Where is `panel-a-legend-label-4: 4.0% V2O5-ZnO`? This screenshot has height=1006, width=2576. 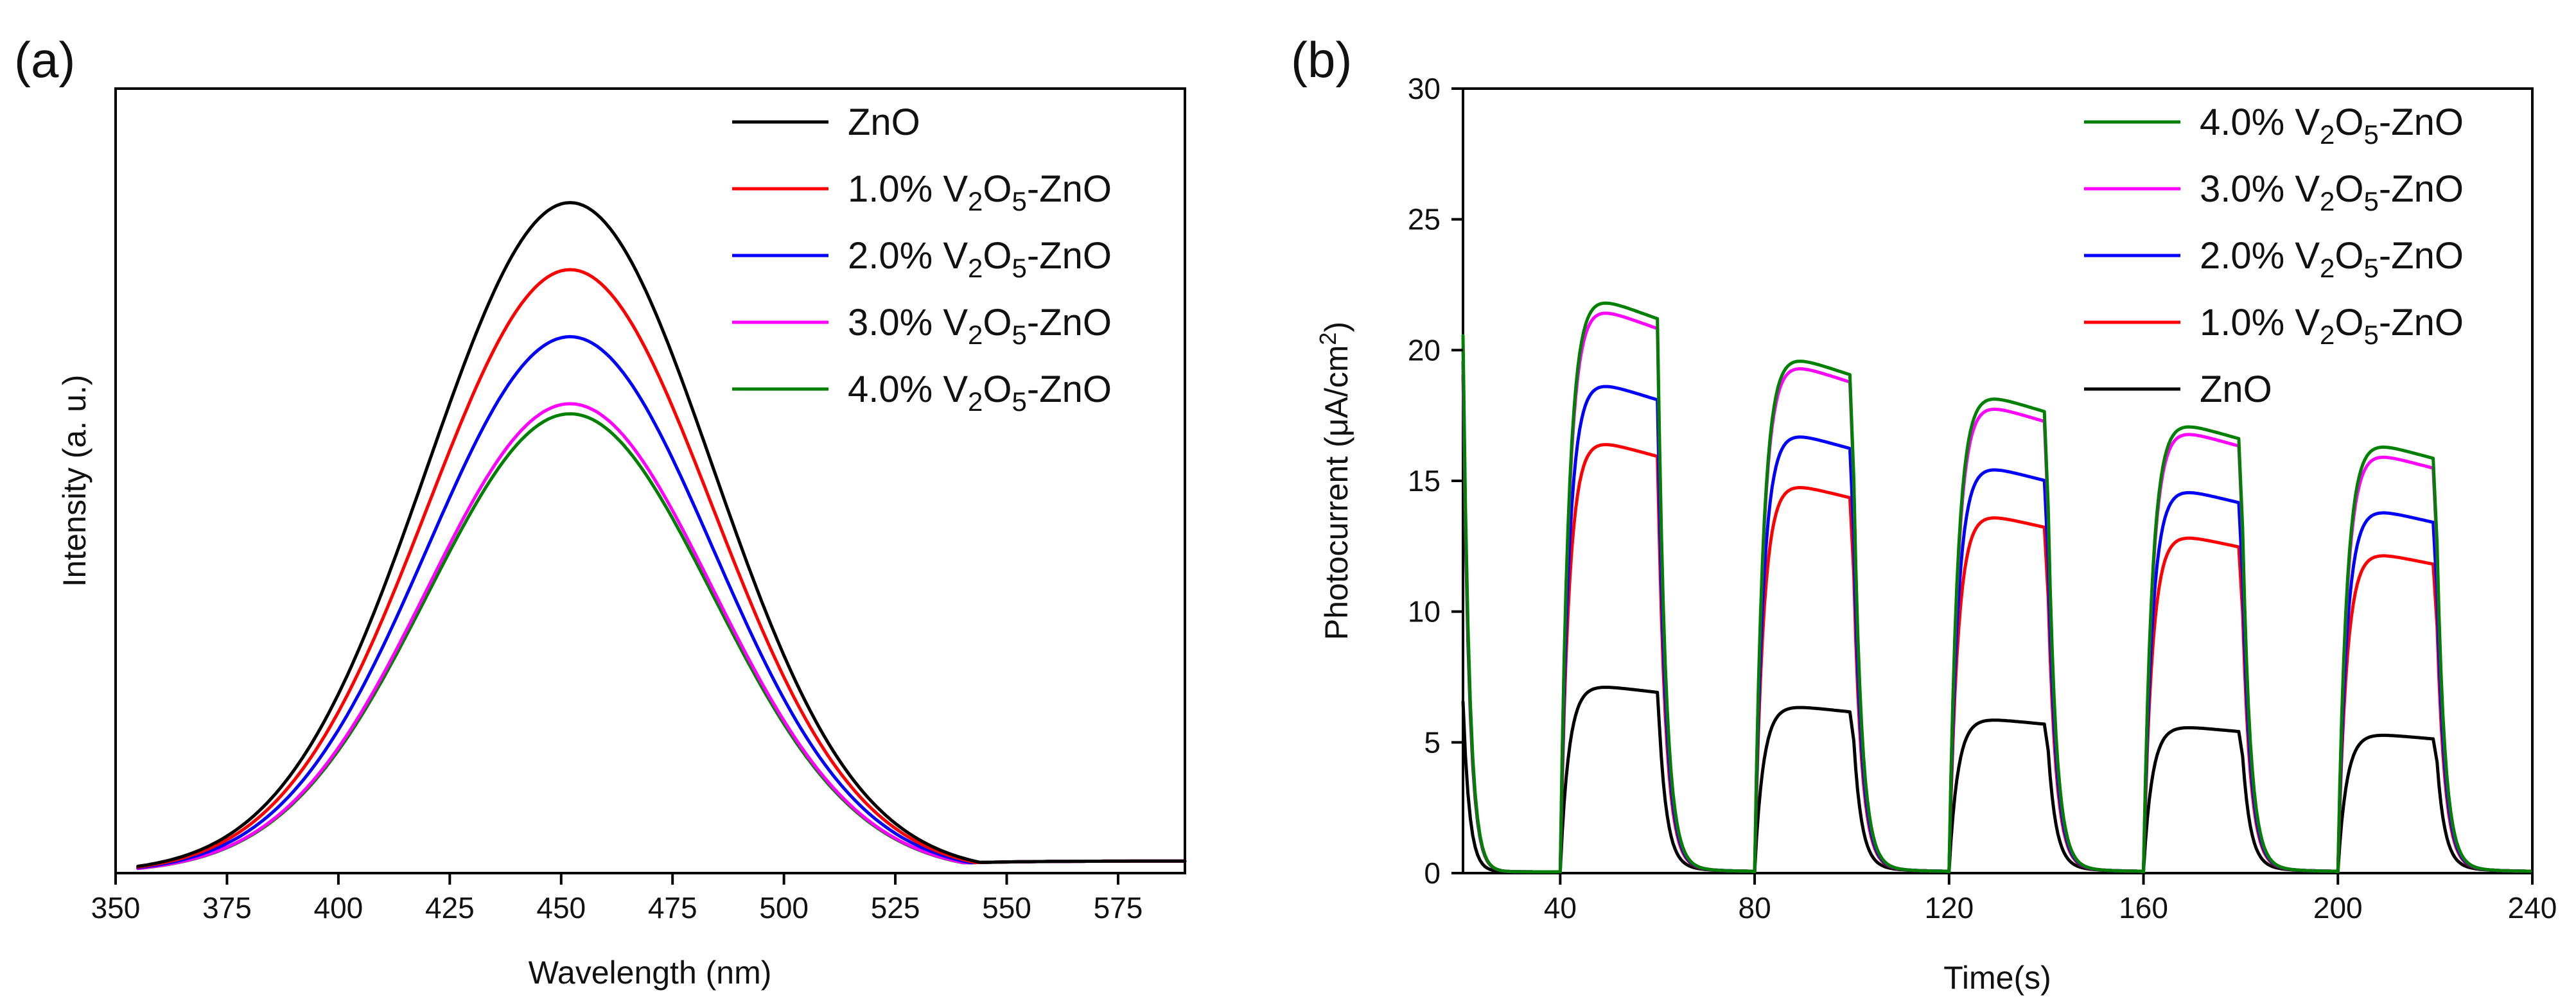
panel-a-legend-label-4: 4.0% V2O5-ZnO is located at coordinates (980, 393).